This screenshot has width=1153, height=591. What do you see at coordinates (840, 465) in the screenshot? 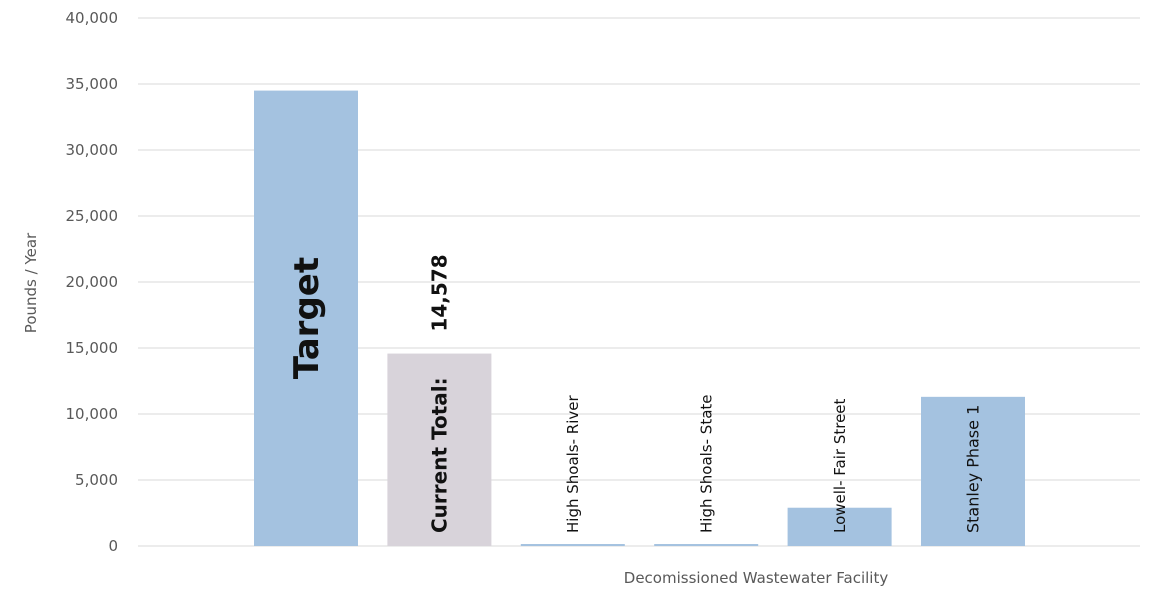
I see `bar-category-label: Lowell- Fair Street` at bounding box center [840, 465].